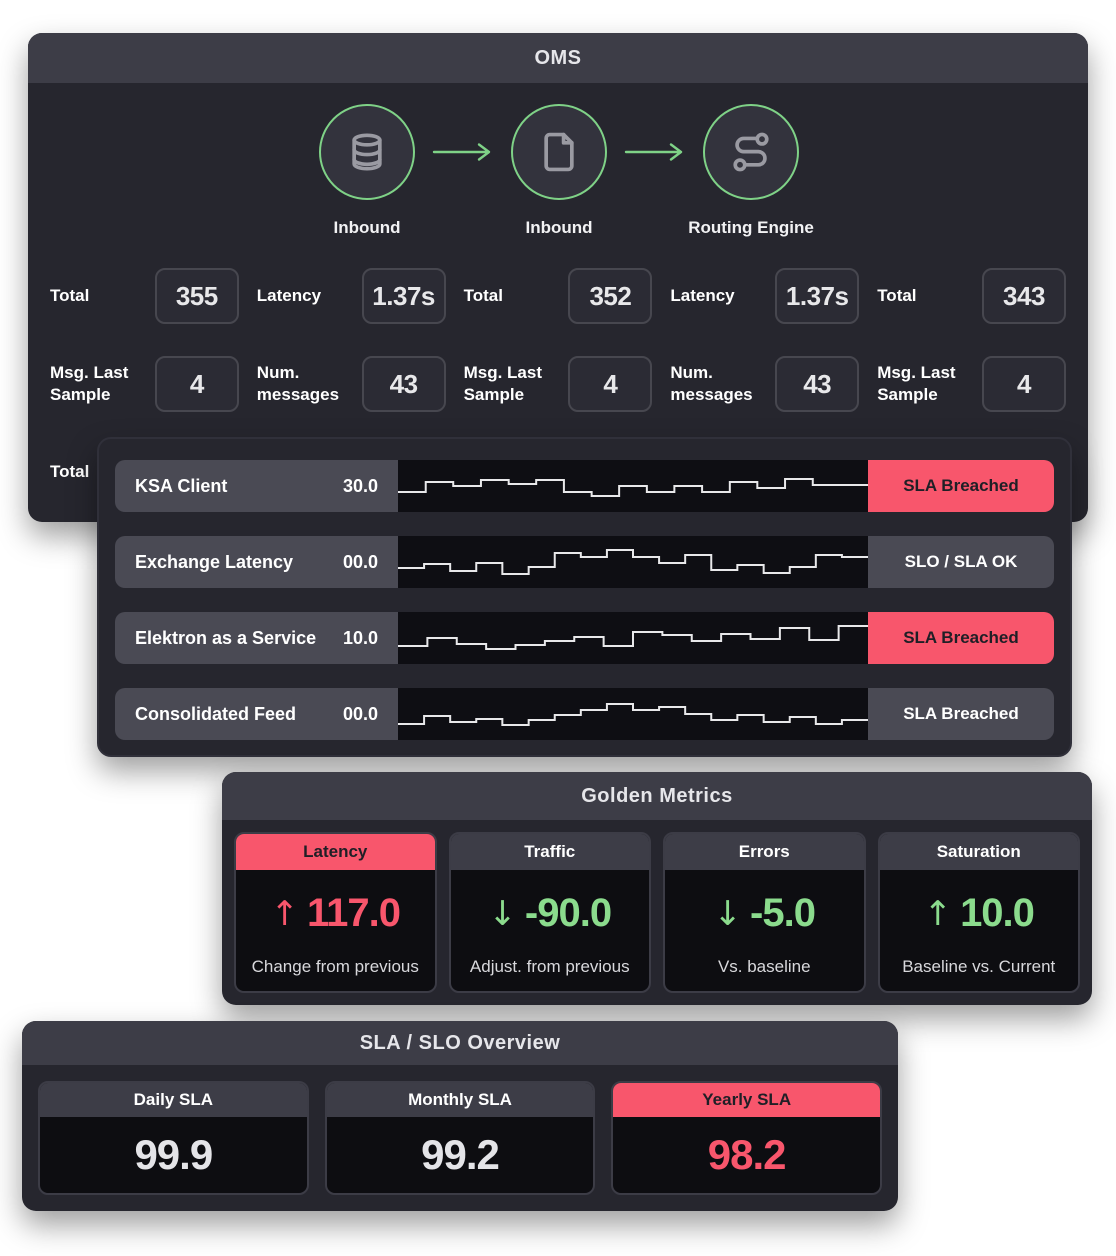  Describe the element at coordinates (747, 1100) in the screenshot. I see `sla-card-header: Yearly SLA` at that location.